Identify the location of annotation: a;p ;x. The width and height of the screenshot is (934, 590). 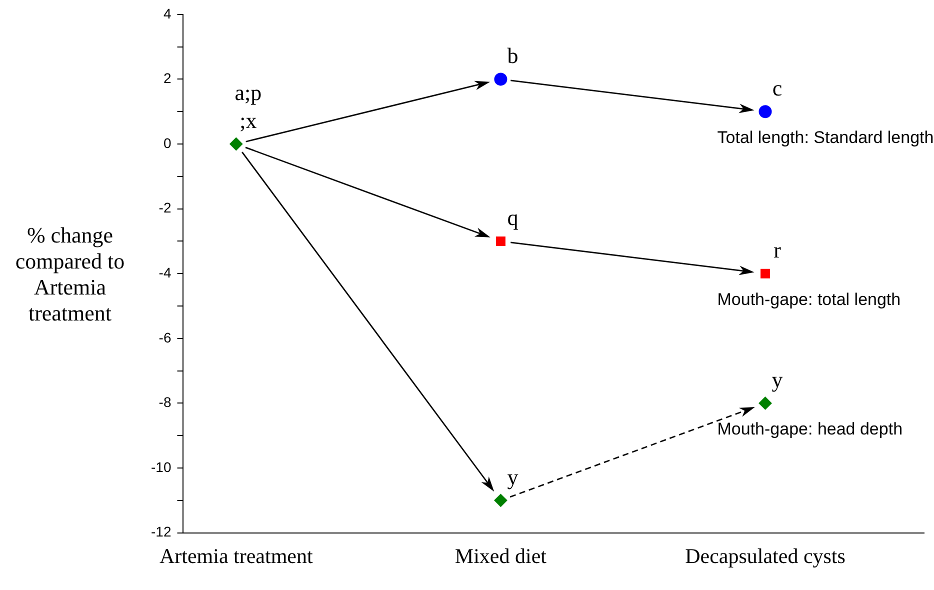
(248, 106).